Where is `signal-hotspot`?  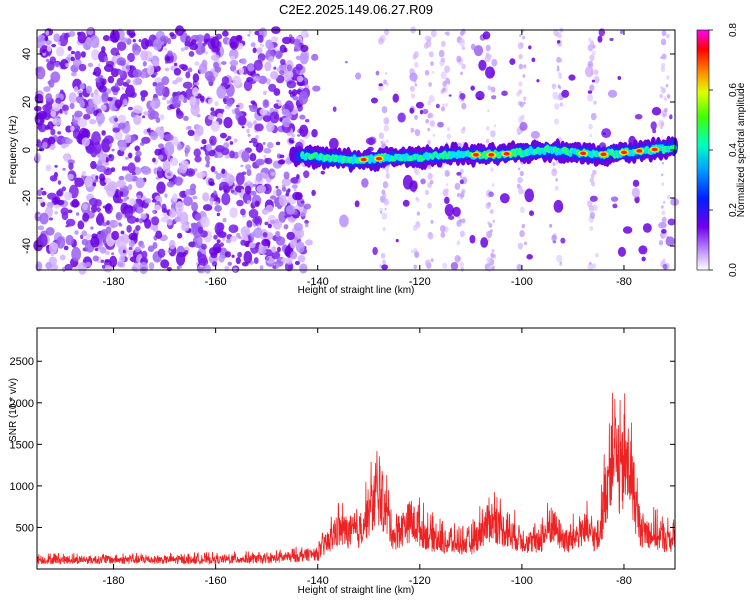
signal-hotspot is located at coordinates (378, 158).